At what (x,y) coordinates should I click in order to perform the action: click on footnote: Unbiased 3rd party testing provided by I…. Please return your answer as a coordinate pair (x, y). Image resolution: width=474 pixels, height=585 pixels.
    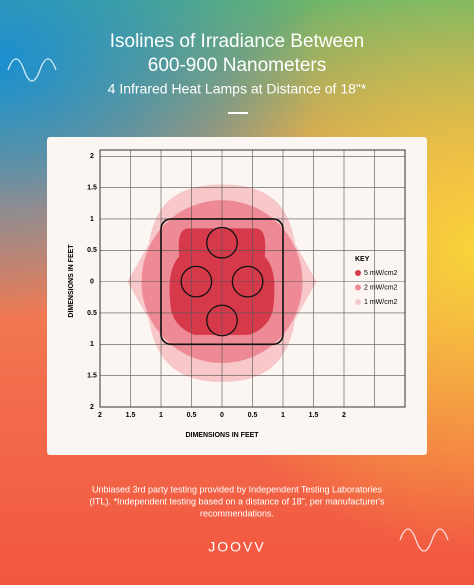
    Looking at the image, I should click on (237, 489).